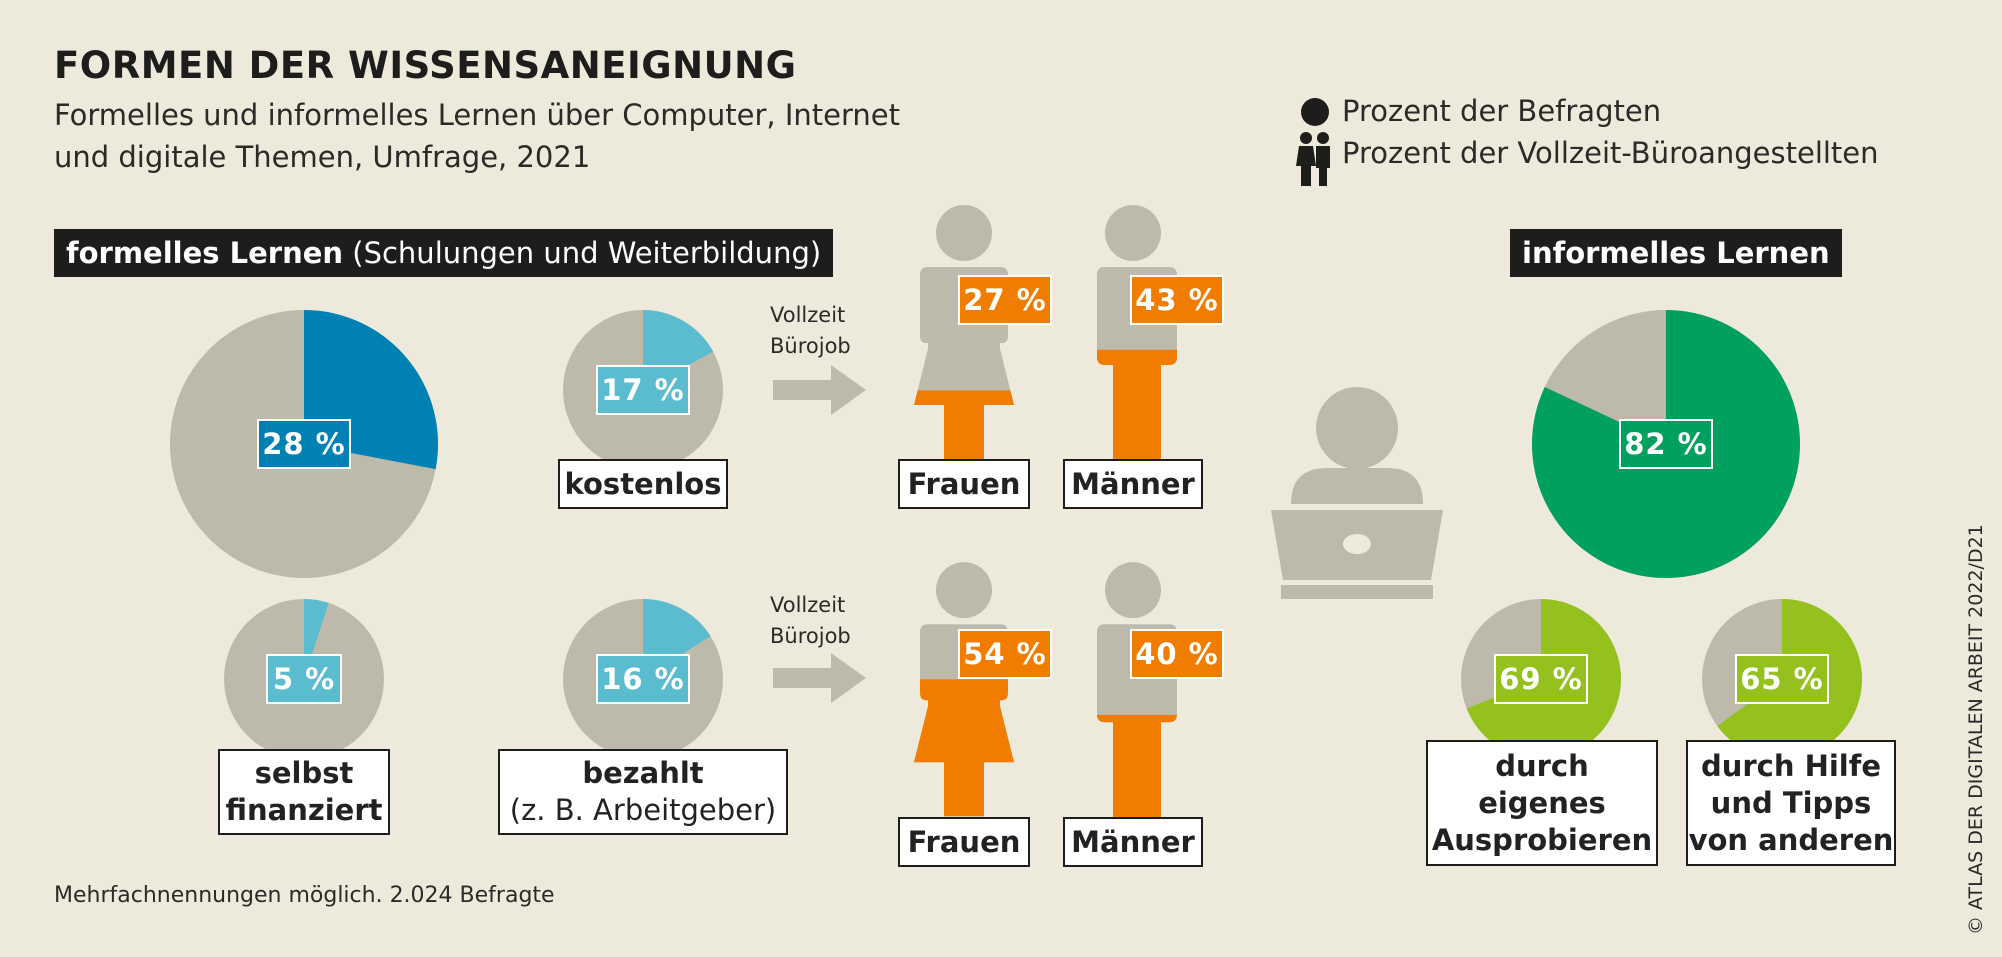 The image size is (2002, 957). What do you see at coordinates (1357, 544) in the screenshot?
I see `laptop-logo` at bounding box center [1357, 544].